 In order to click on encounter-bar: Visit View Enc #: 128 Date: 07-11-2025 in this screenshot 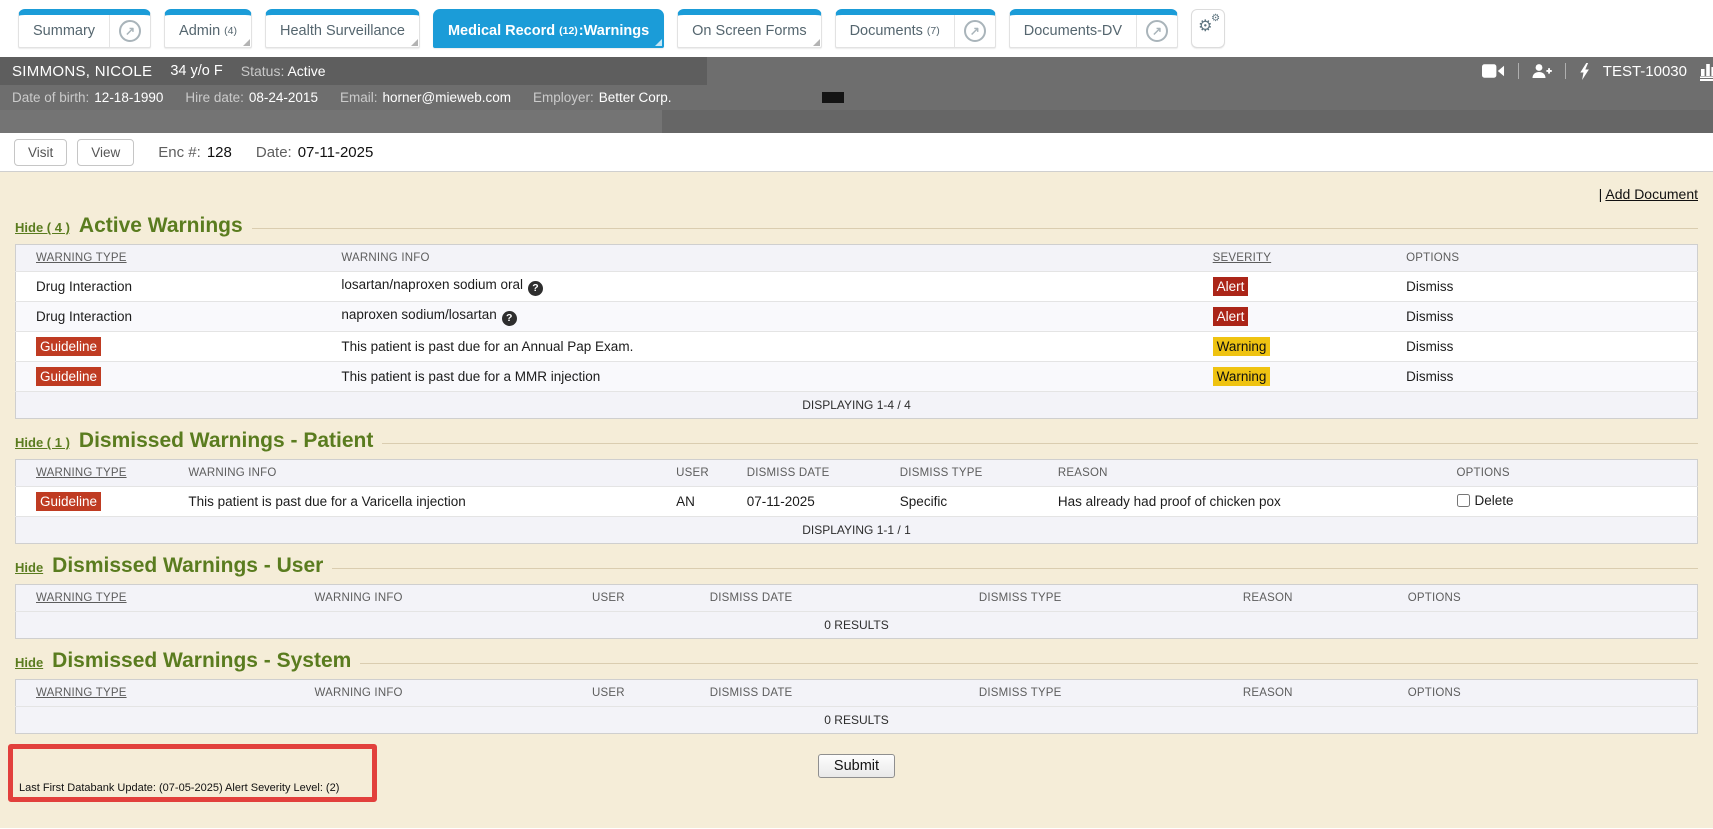, I will do `click(856, 152)`.